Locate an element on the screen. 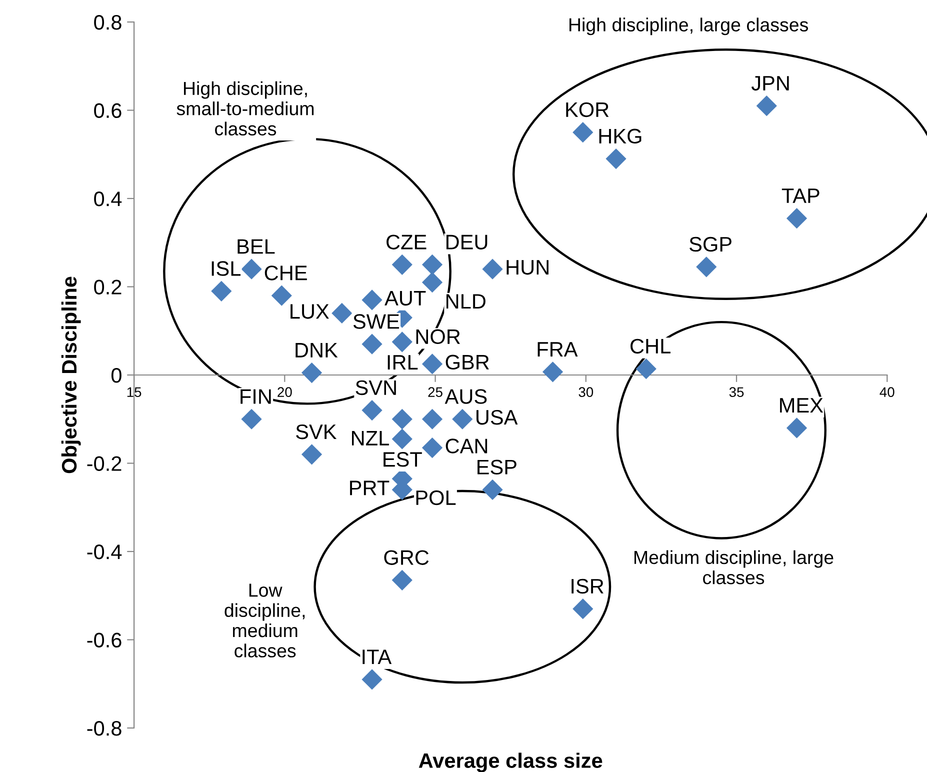 The width and height of the screenshot is (927, 772). annotation: High discipline, large classes is located at coordinates (688, 27).